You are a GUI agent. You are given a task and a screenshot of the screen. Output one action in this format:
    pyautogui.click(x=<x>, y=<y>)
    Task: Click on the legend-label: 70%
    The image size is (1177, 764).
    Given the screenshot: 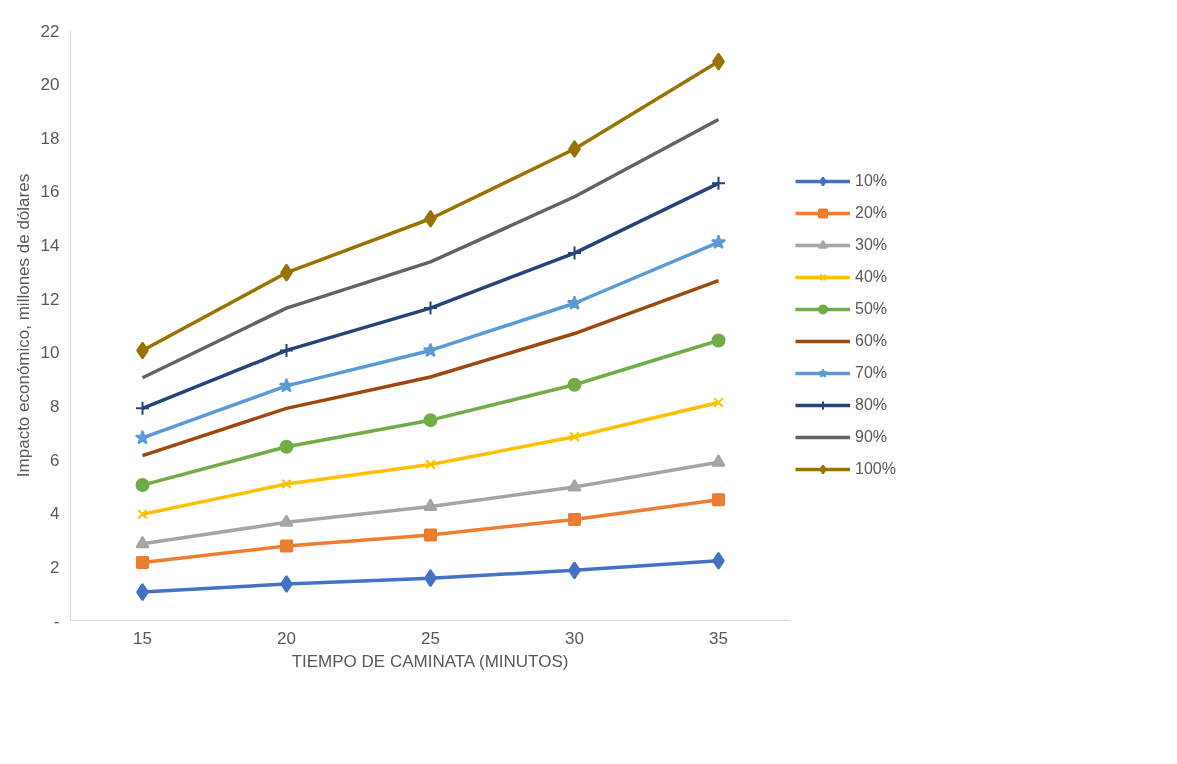 What is the action you would take?
    pyautogui.click(x=871, y=373)
    